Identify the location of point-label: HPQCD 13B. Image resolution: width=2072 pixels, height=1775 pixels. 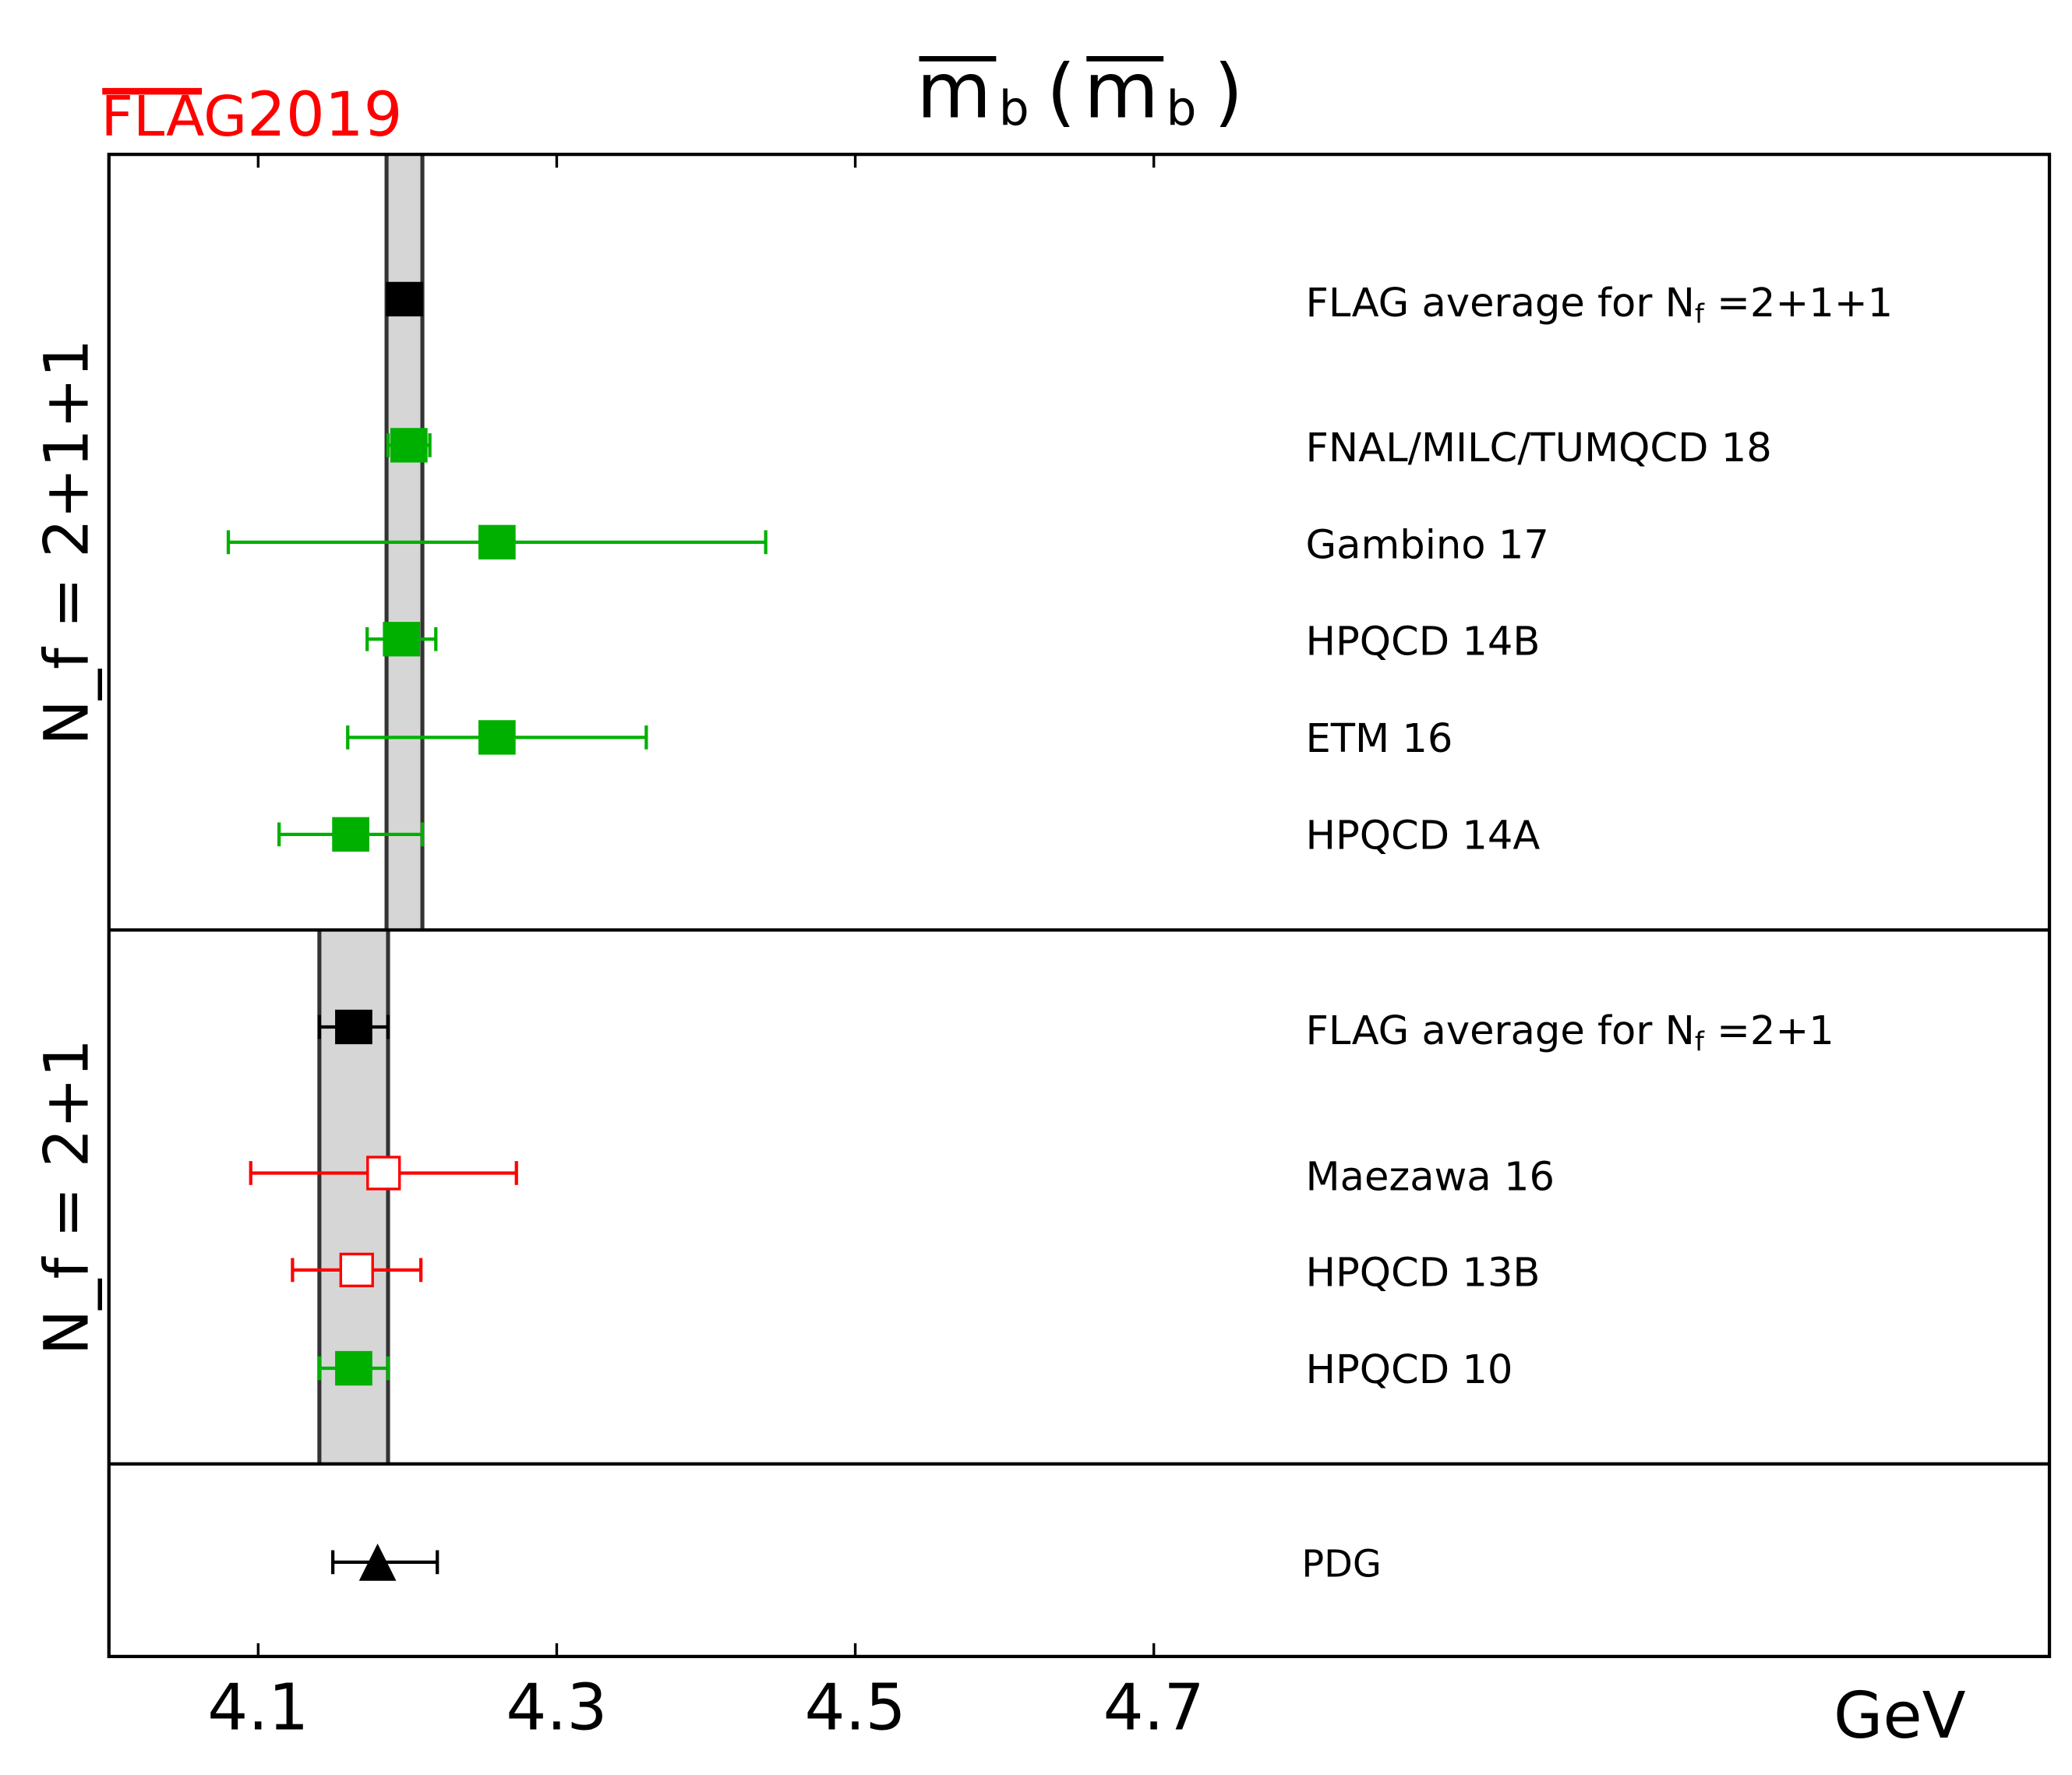
(1423, 1273).